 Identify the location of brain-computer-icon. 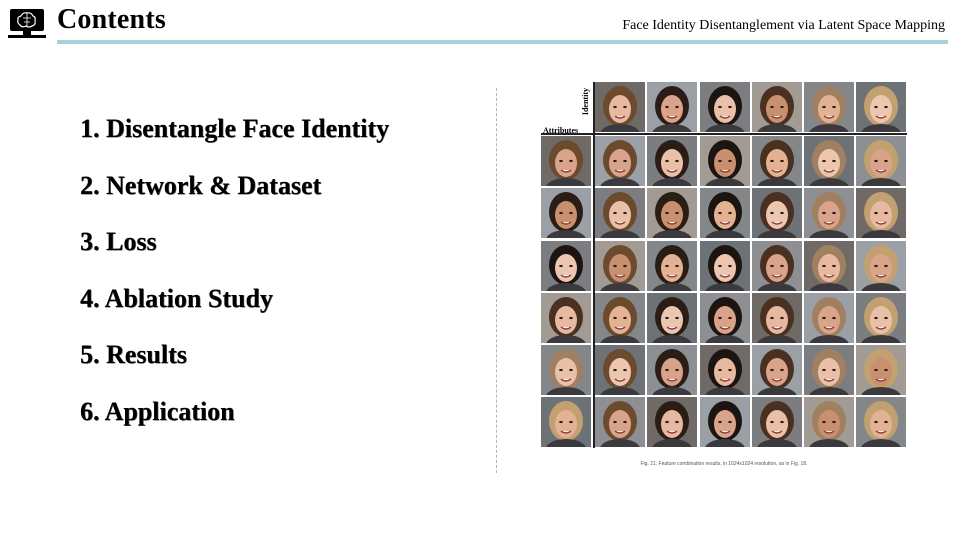
(27, 24).